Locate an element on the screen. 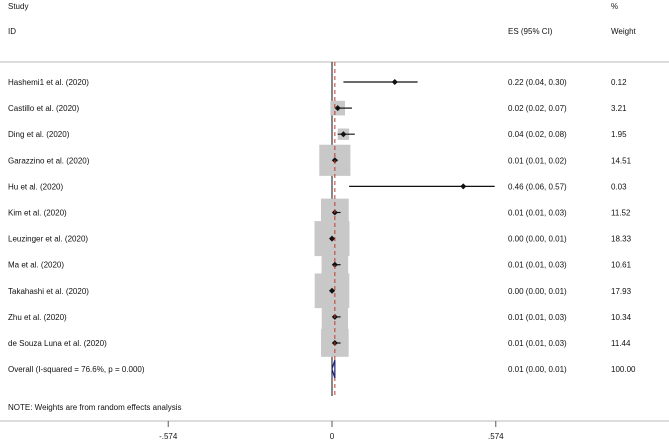 The image size is (669, 446). study-weight: 17.93 is located at coordinates (621, 291).